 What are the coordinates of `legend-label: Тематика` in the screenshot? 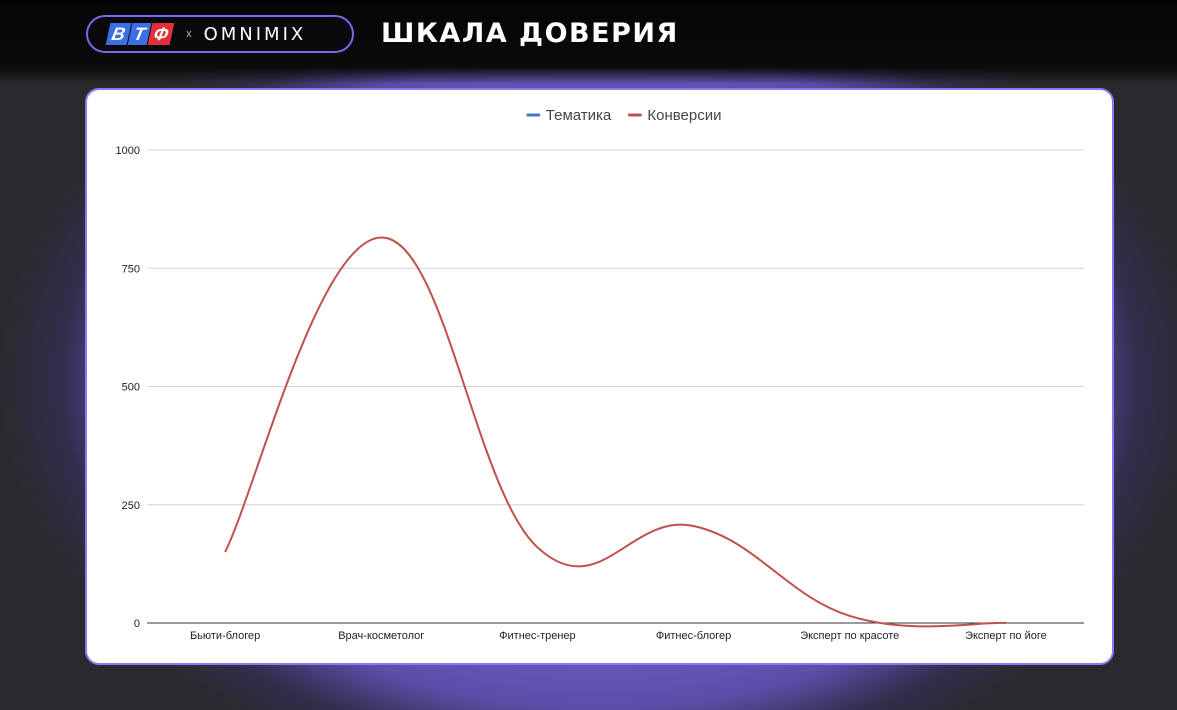 It's located at (579, 115).